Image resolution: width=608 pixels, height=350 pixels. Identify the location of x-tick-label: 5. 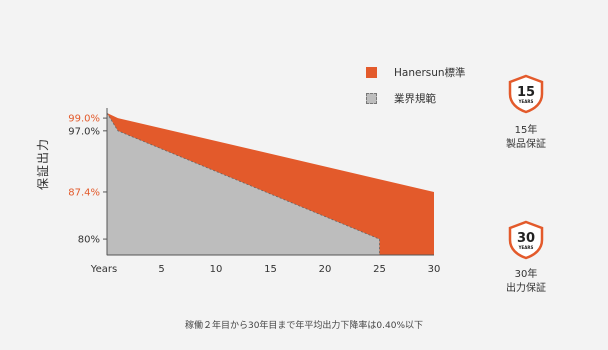
(161, 269).